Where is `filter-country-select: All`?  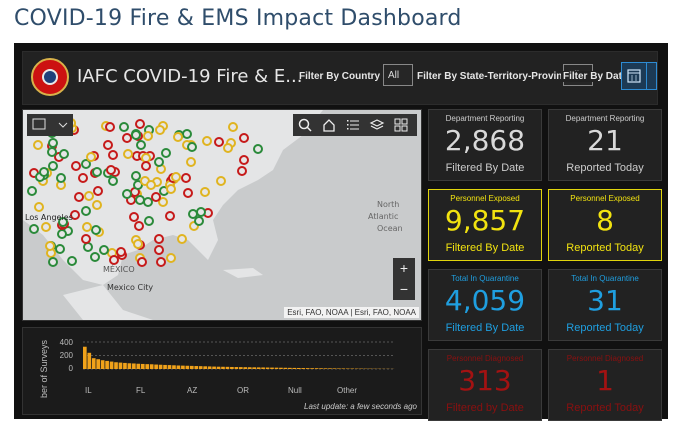
filter-country-select: All is located at coordinates (398, 75).